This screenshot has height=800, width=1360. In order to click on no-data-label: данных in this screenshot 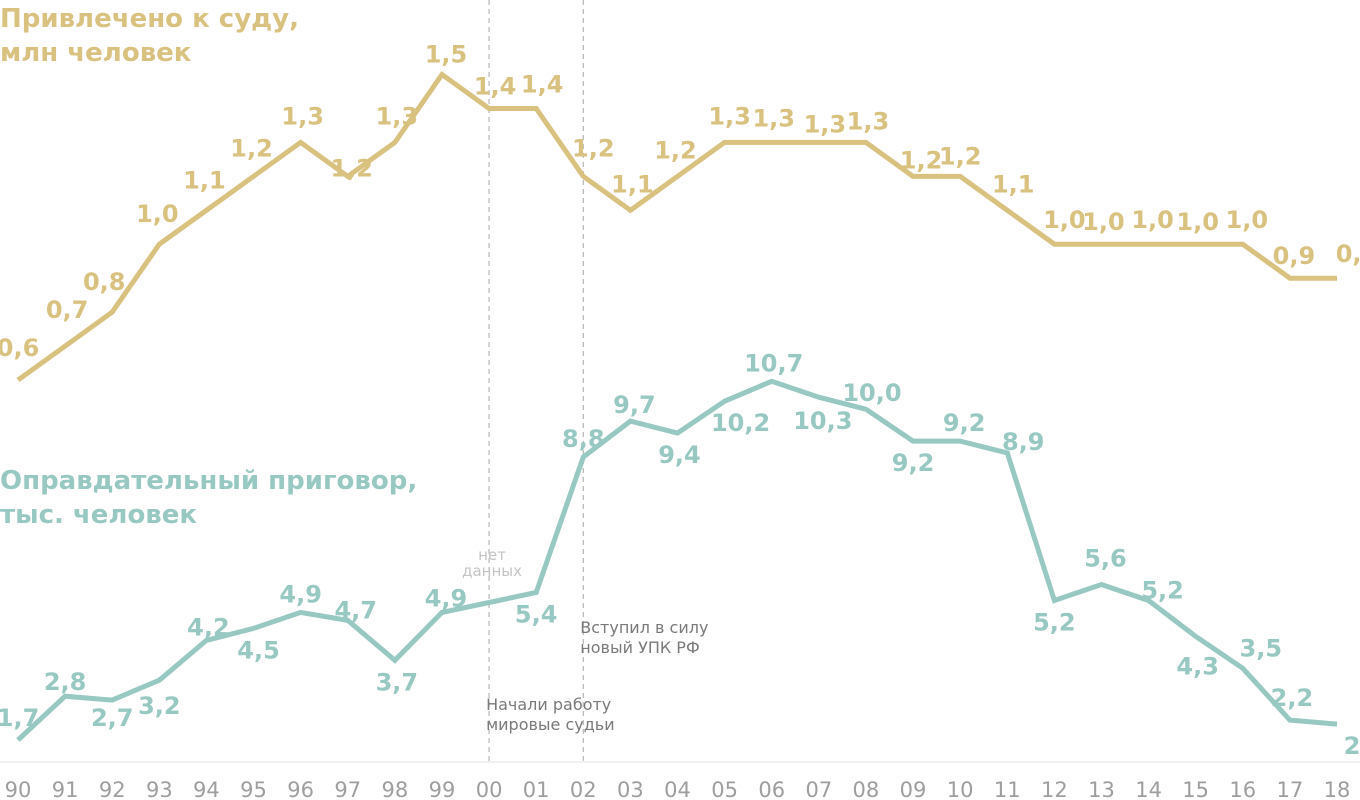, I will do `click(492, 571)`.